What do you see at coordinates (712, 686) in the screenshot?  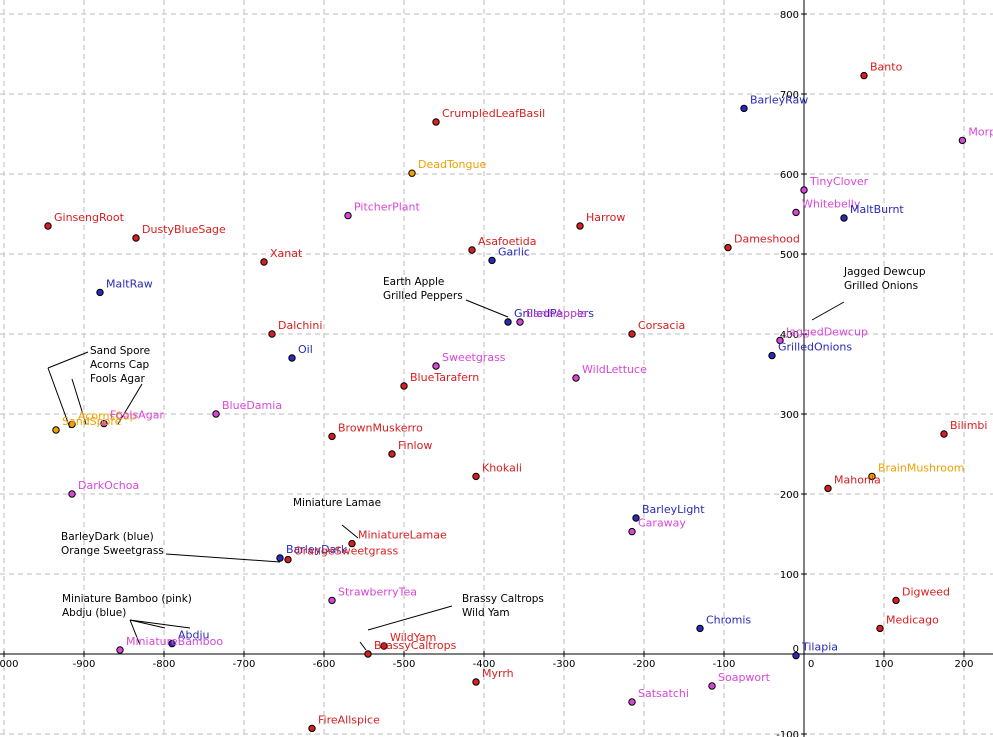 I see `point-Soapwort` at bounding box center [712, 686].